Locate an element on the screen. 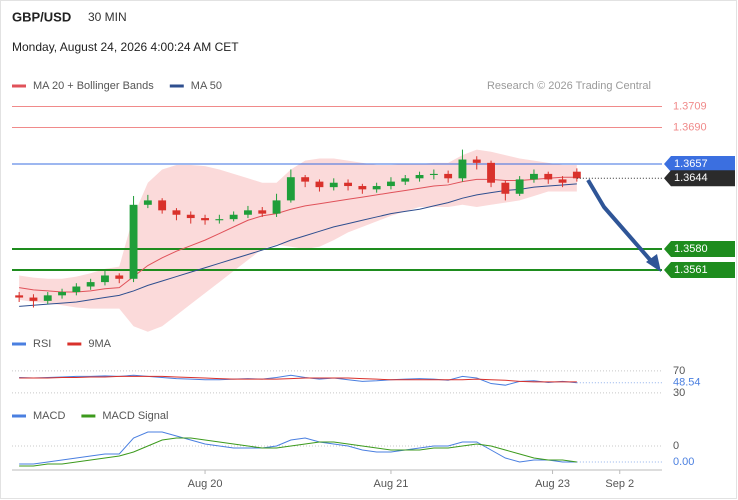 The width and height of the screenshot is (738, 500). last-price-label-box is located at coordinates (699, 178).